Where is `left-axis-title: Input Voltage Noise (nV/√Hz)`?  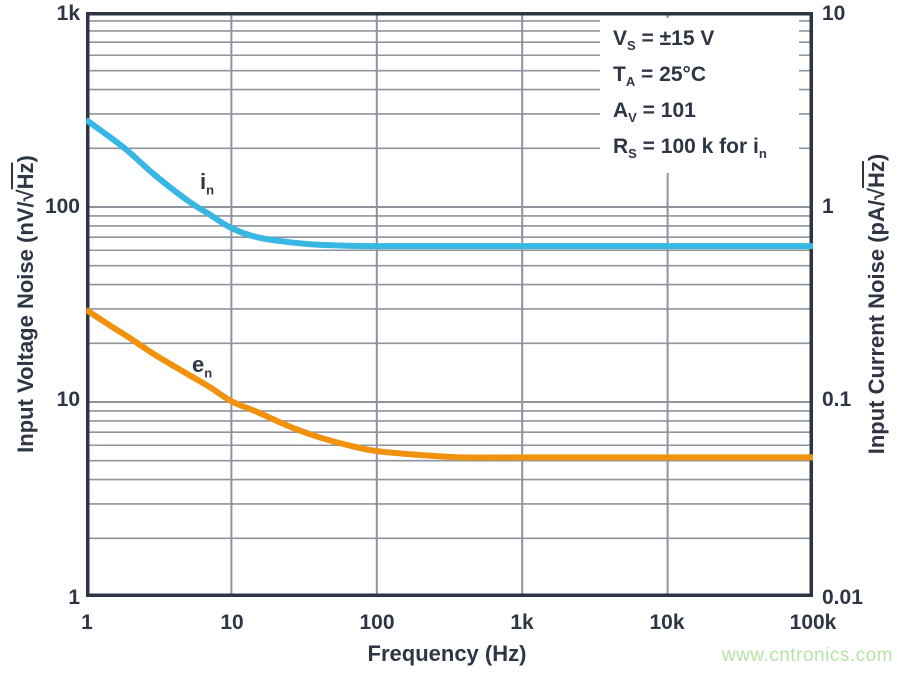
left-axis-title: Input Voltage Noise (nV/√Hz) is located at coordinates (25, 304).